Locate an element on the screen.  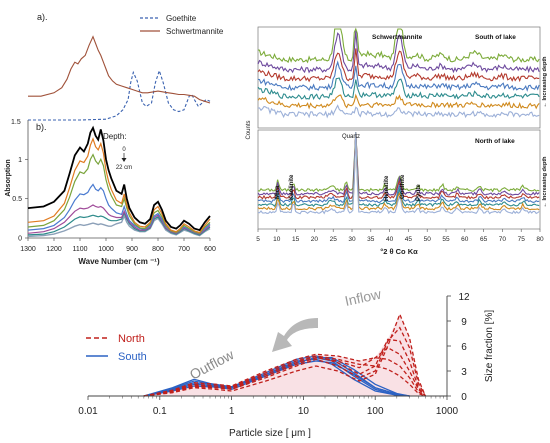
xrd-x-tick-label: 45 is located at coordinates (409, 239).